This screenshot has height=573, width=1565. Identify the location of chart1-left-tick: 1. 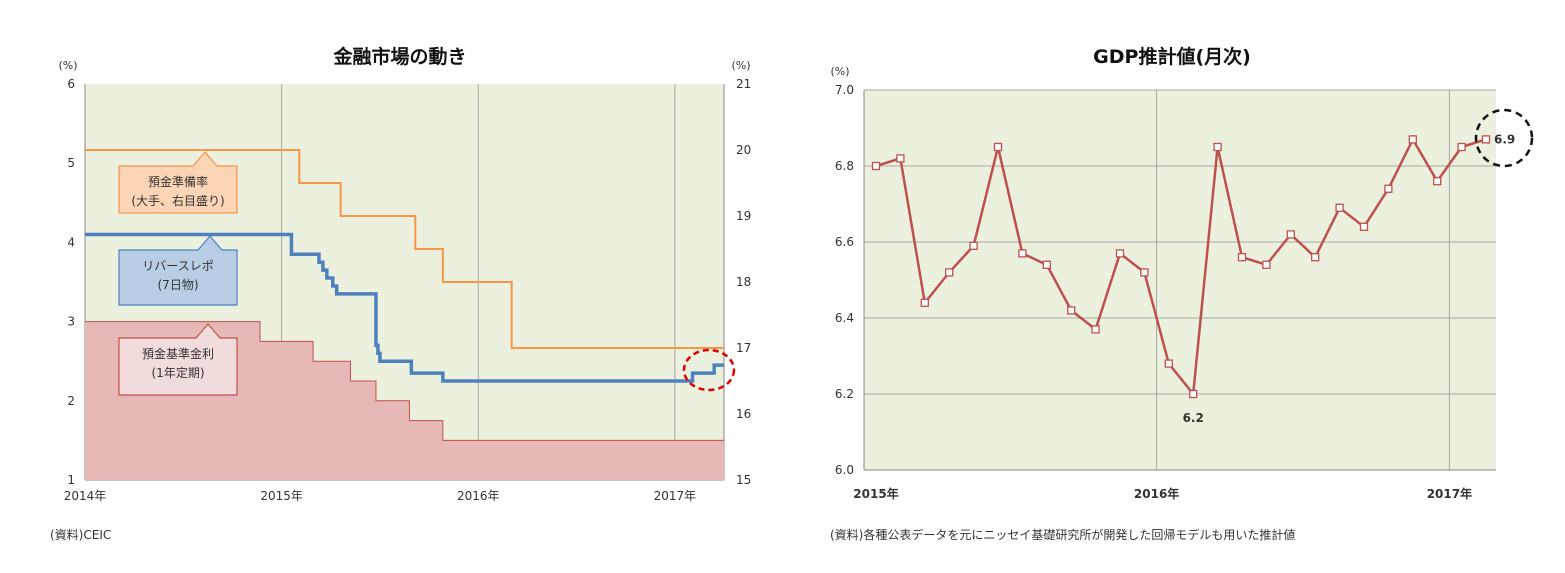
(71, 480).